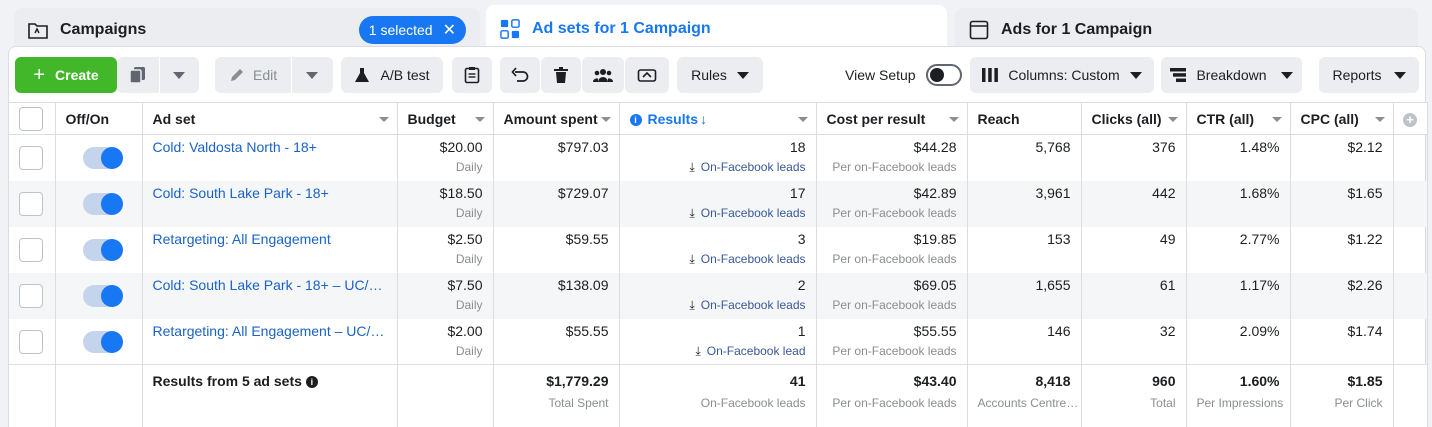 The image size is (1432, 427). I want to click on checkbox-cell, so click(32, 157).